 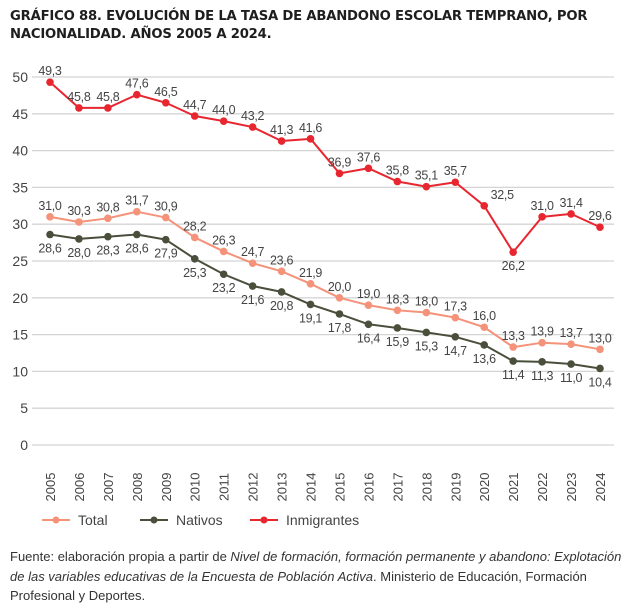 What do you see at coordinates (136, 84) in the screenshot?
I see `data-label: 47,6` at bounding box center [136, 84].